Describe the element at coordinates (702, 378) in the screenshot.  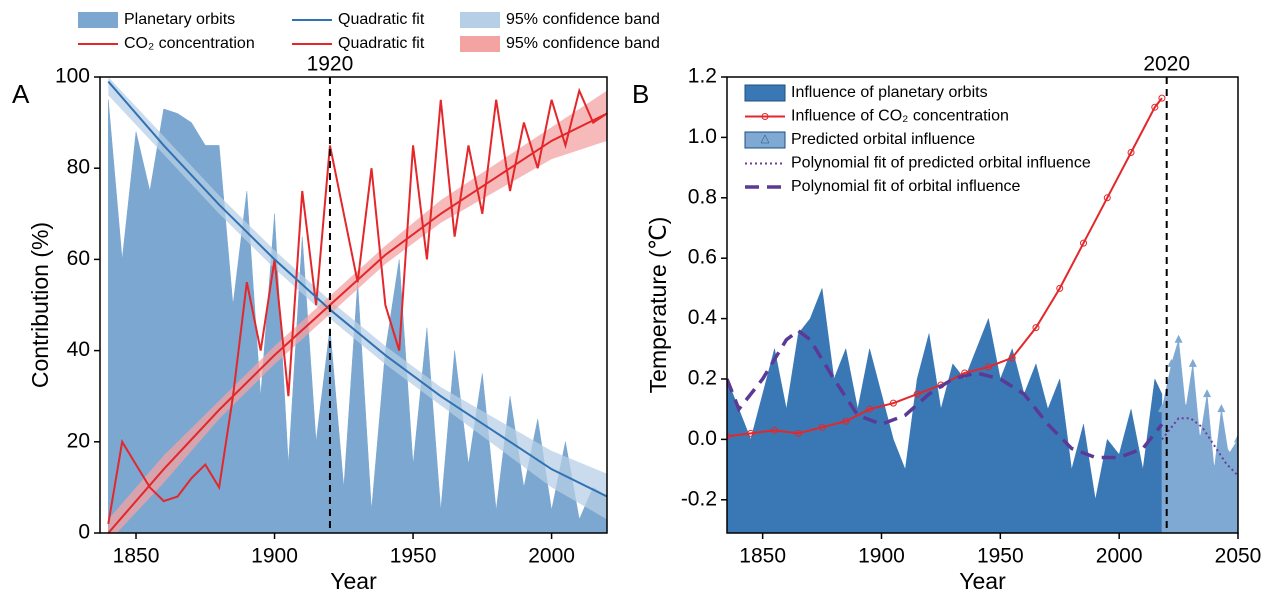
I see `y-tick-label: 0.2` at that location.